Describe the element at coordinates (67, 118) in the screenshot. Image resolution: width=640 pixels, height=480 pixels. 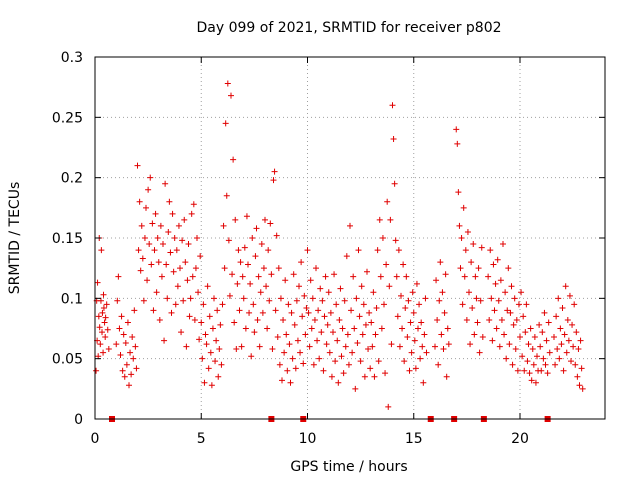
I see `y-tick-label: 0.25` at that location.